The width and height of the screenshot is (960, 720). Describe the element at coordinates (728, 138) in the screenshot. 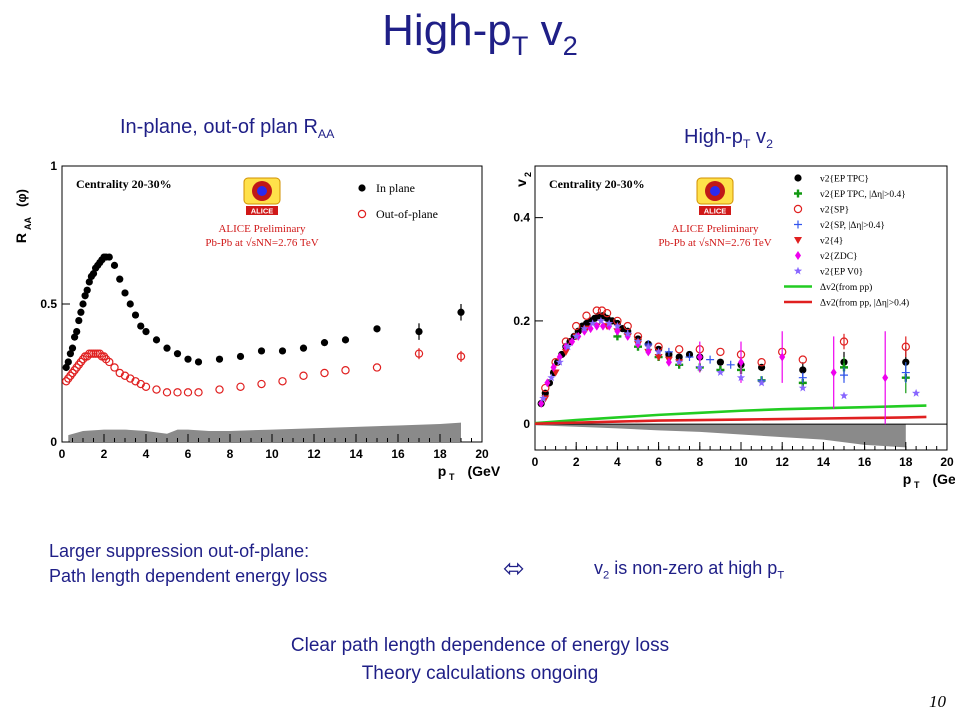

I see `right-chart-caption: High-pT v2` at that location.